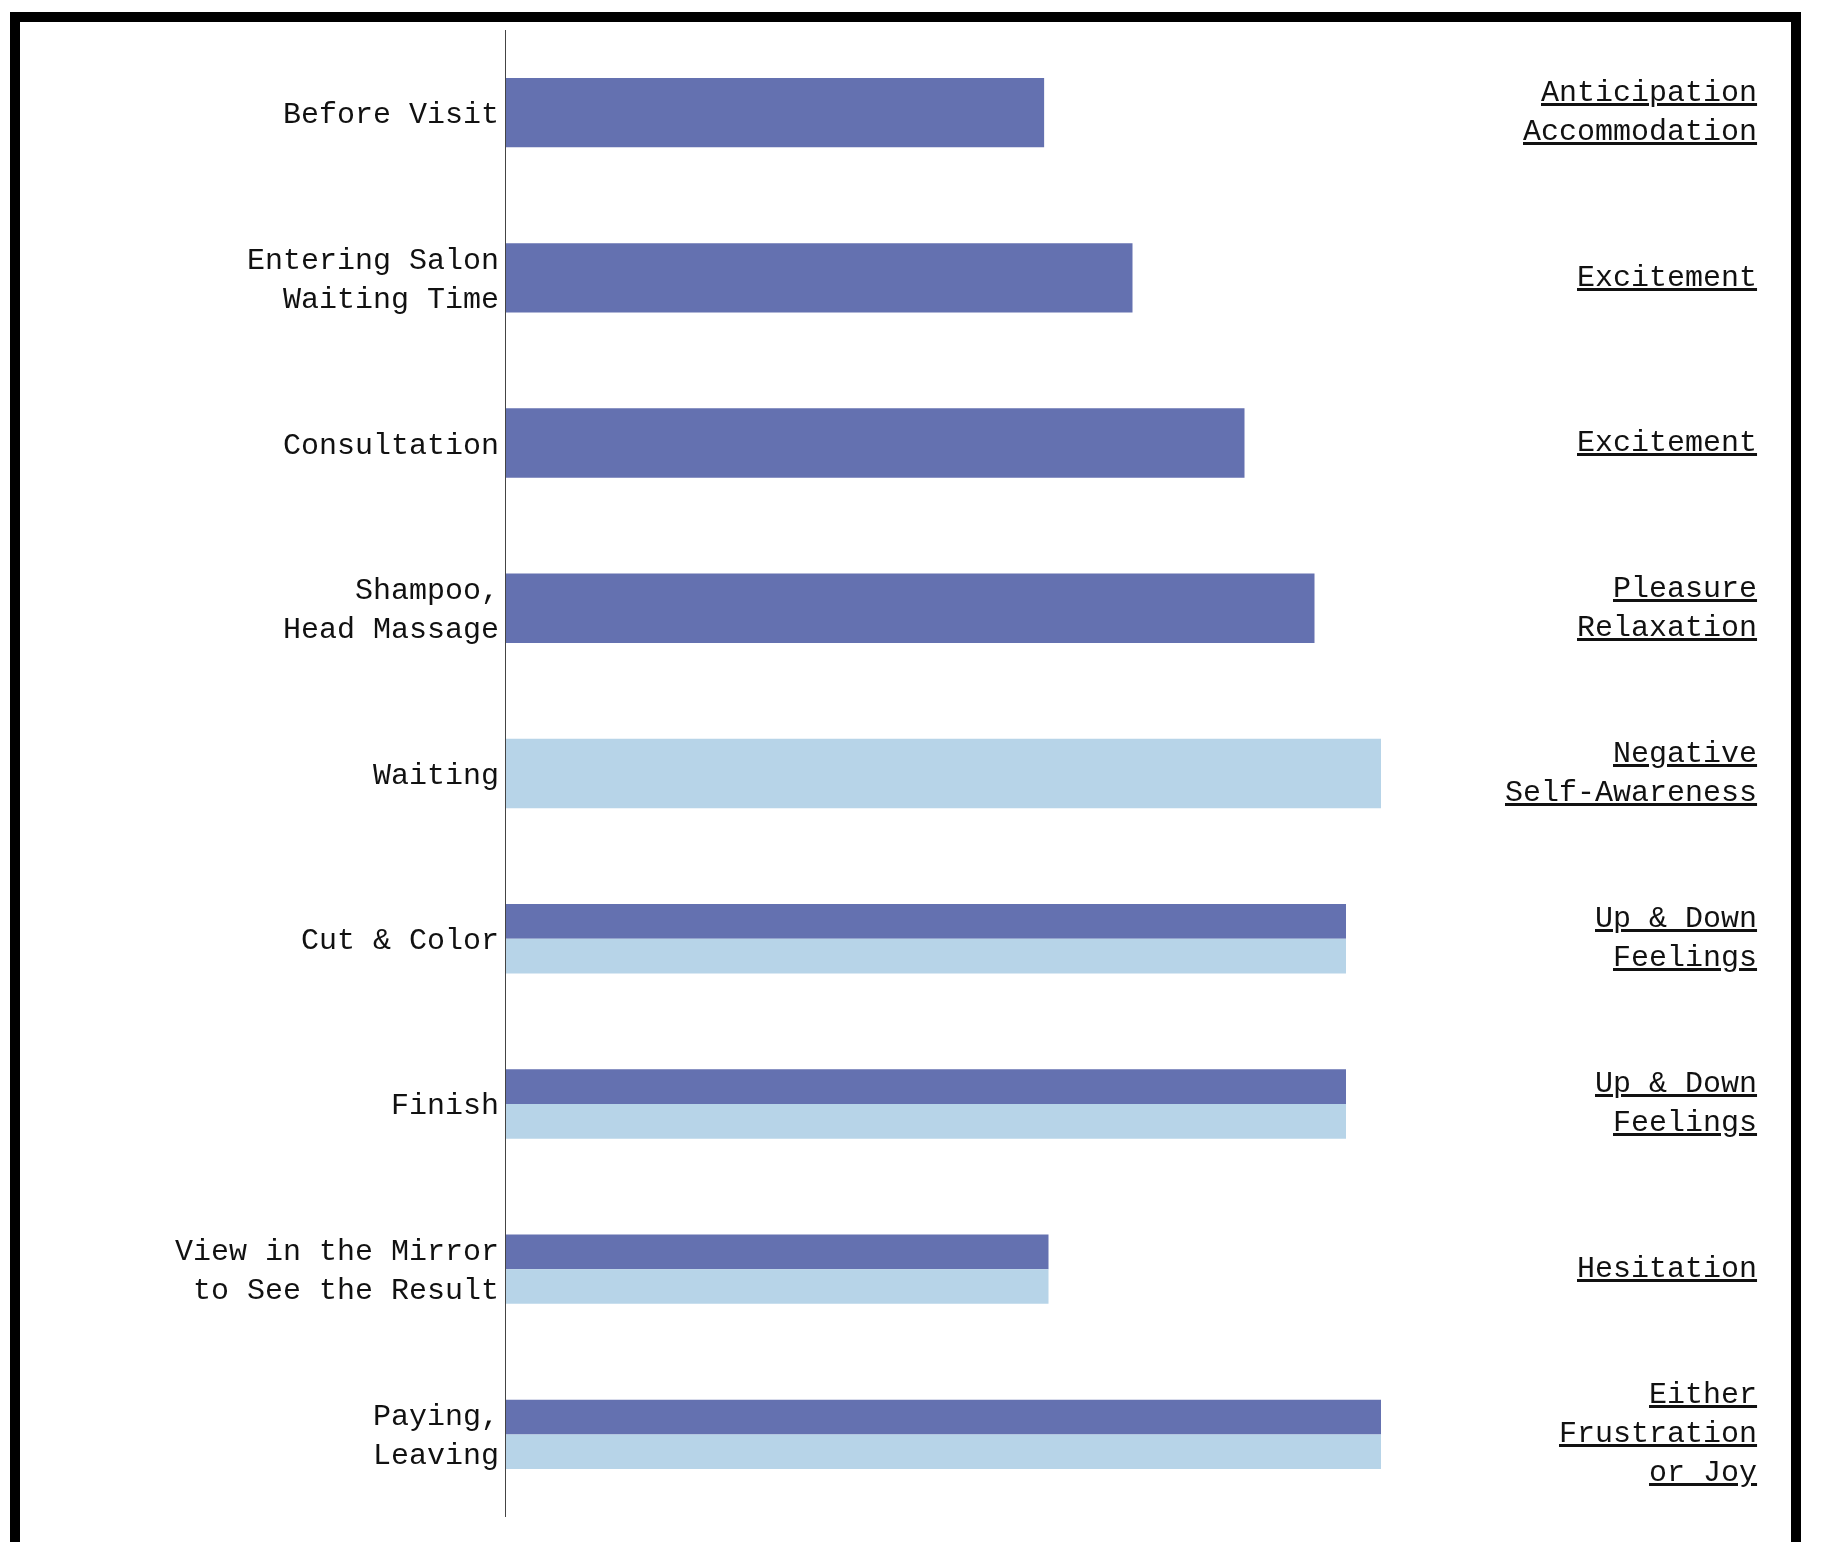 This screenshot has height=1547, width=1831. What do you see at coordinates (1631, 773) in the screenshot?
I see `text: Negative Self-Awareness` at bounding box center [1631, 773].